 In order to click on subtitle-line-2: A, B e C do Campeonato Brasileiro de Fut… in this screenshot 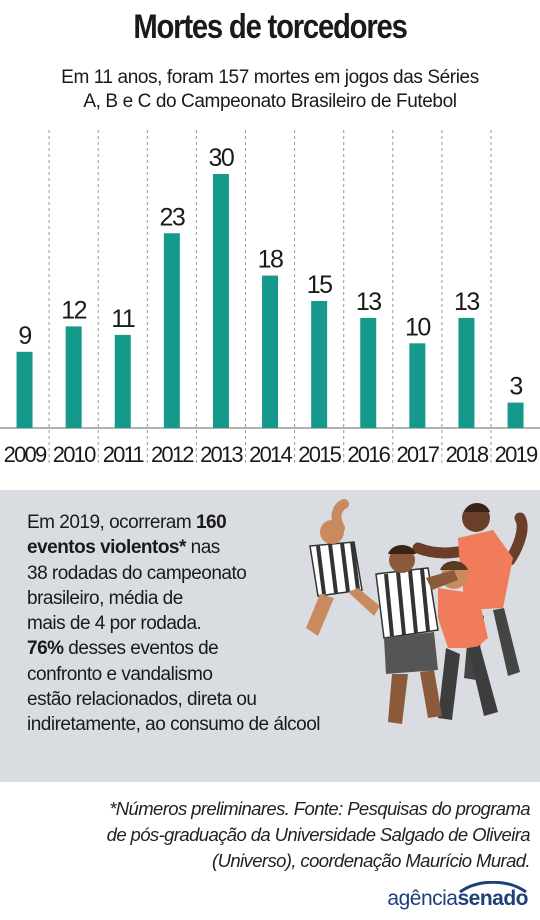, I will do `click(270, 101)`.